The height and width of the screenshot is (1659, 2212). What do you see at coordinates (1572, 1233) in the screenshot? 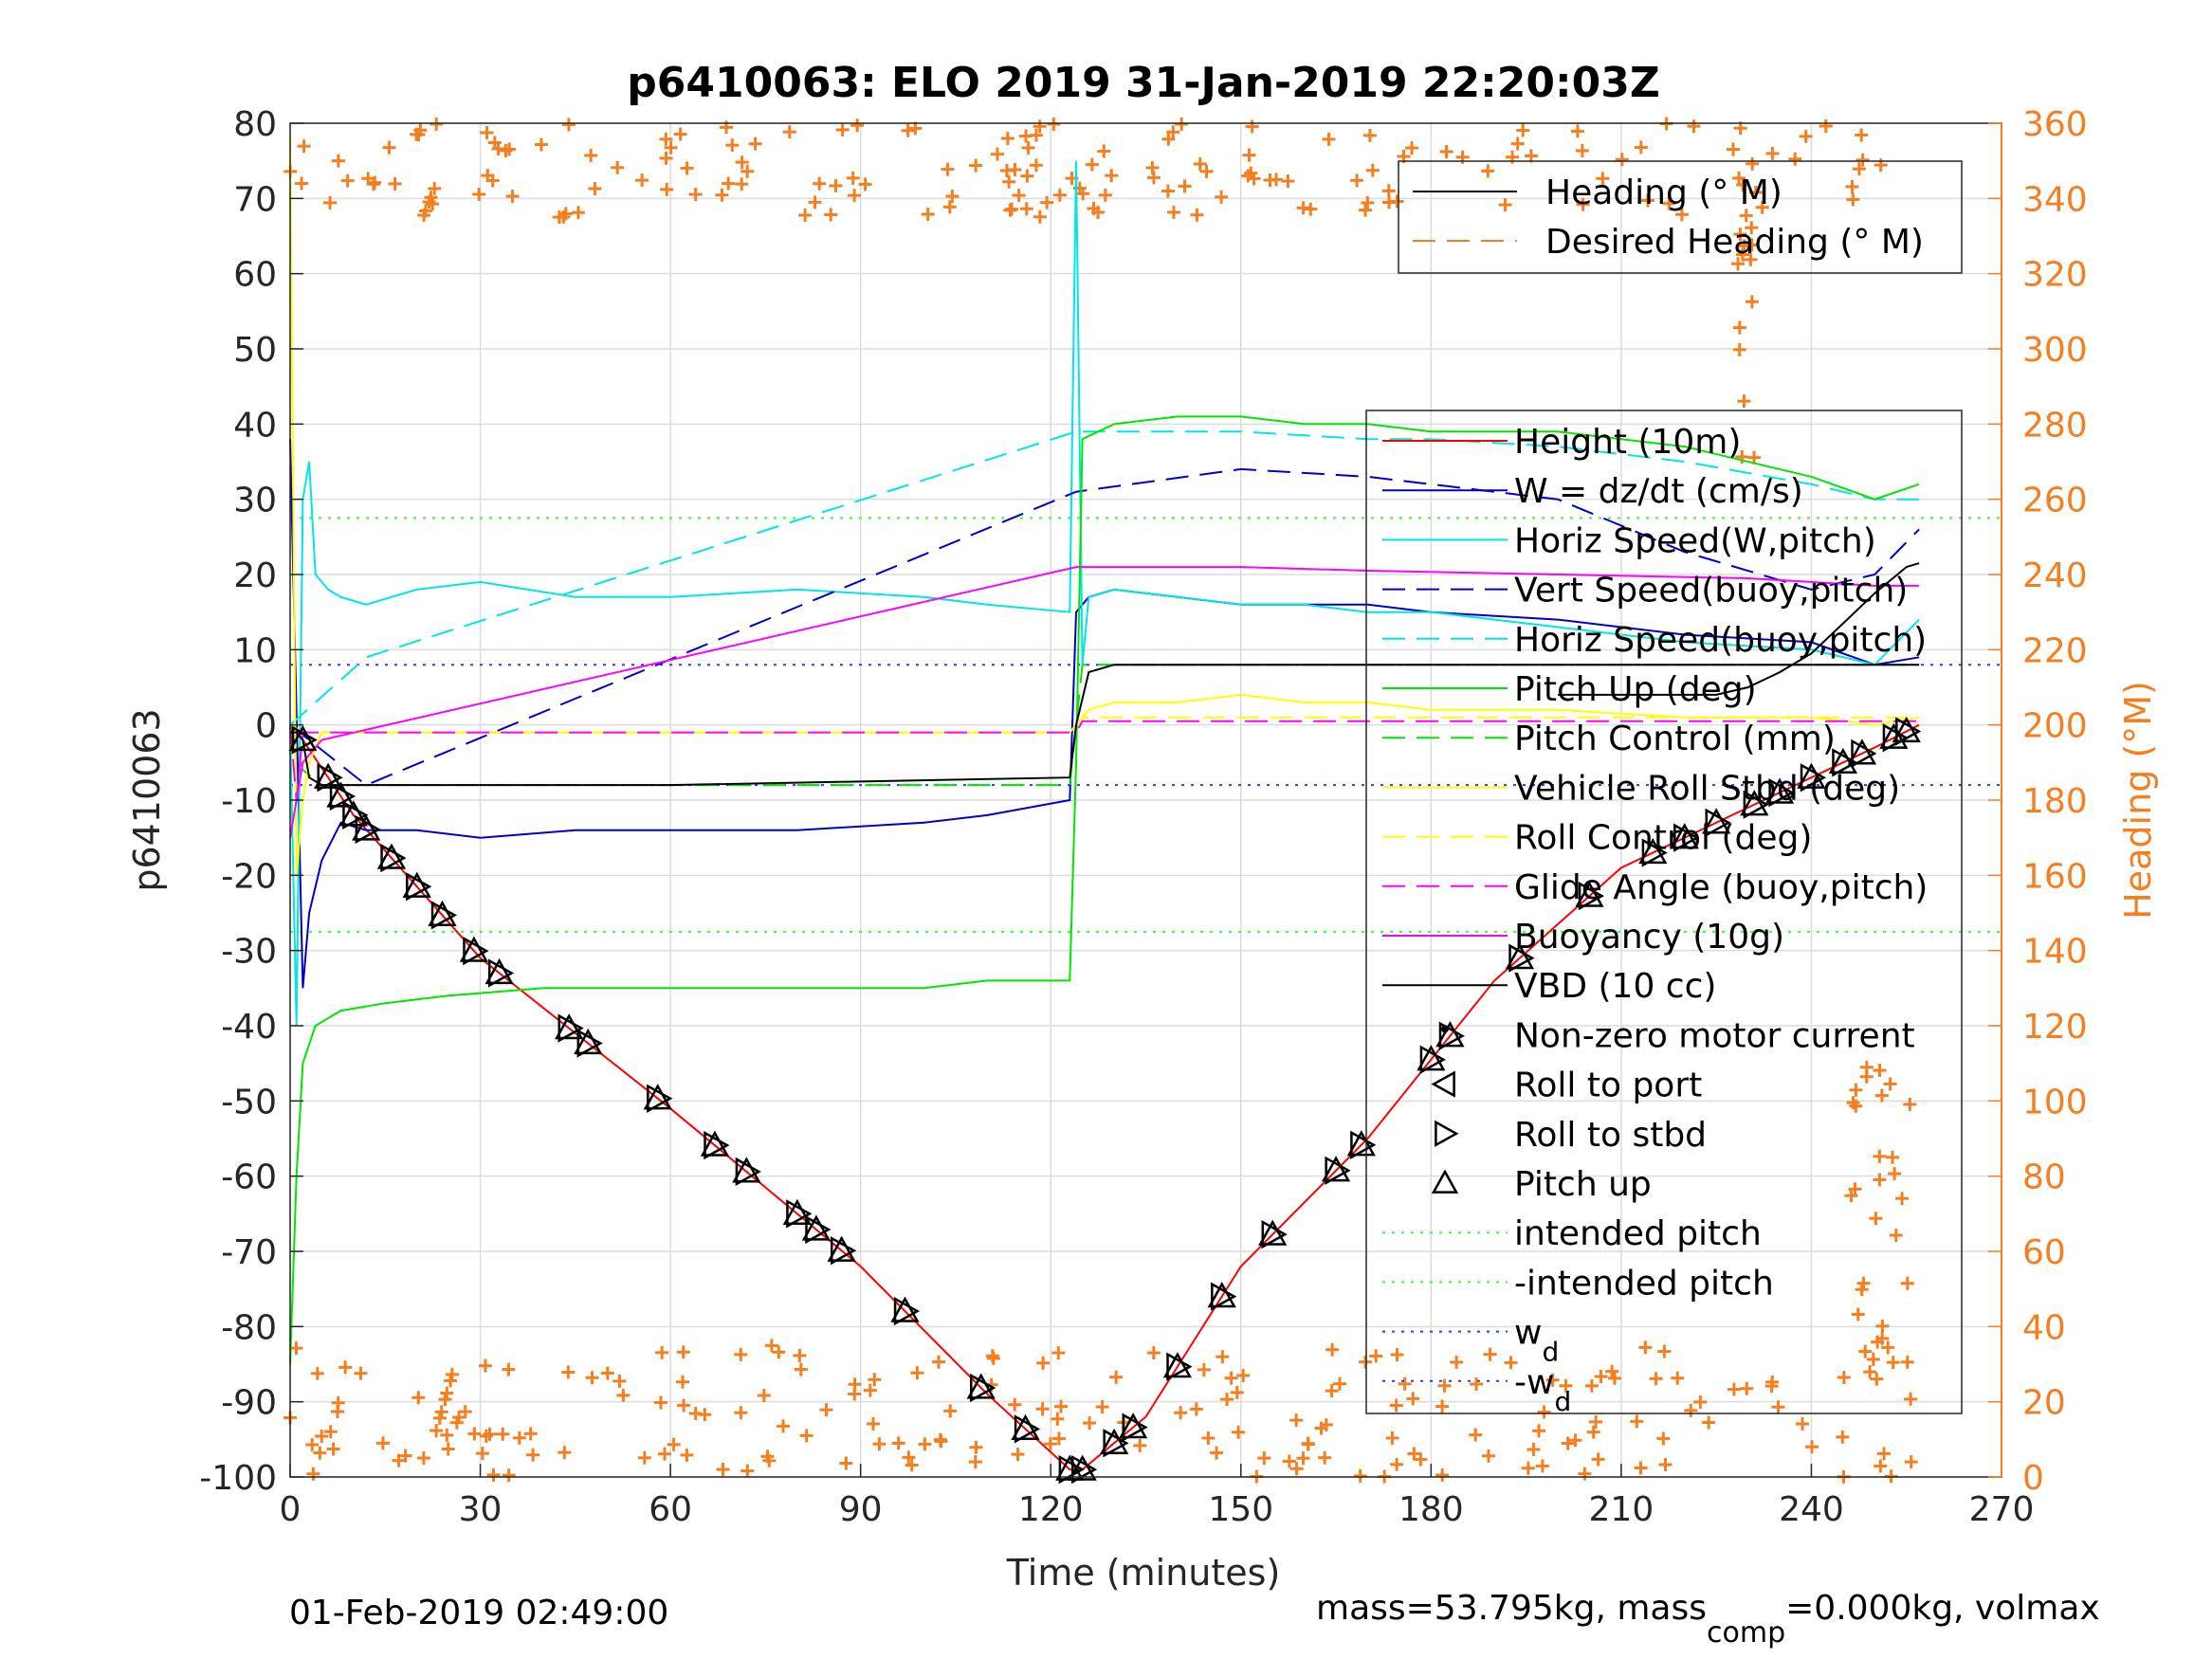
I see `legend-entry: intended pitch` at bounding box center [1572, 1233].